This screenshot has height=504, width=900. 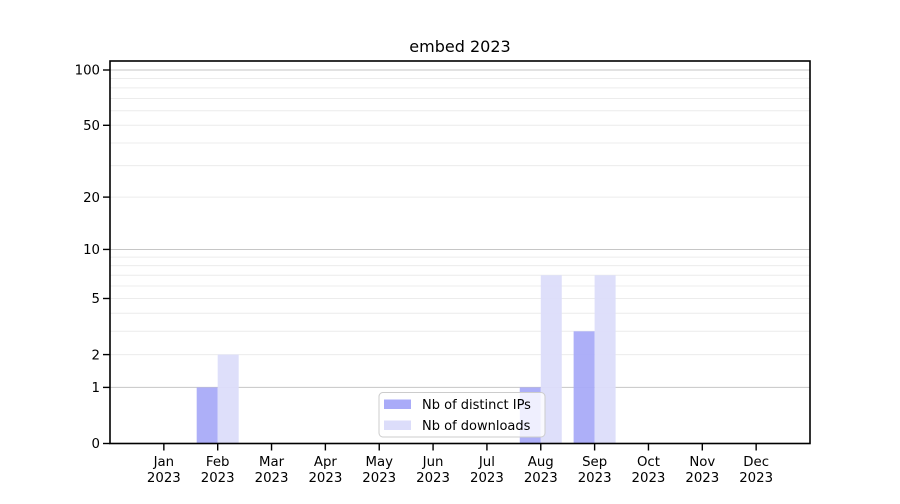 I want to click on y-tick-label: 0, so click(x=96, y=444).